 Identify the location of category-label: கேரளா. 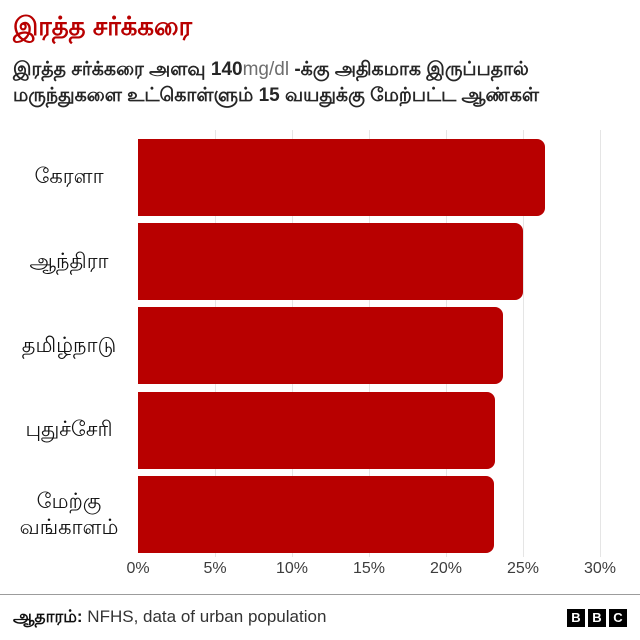
(69, 177).